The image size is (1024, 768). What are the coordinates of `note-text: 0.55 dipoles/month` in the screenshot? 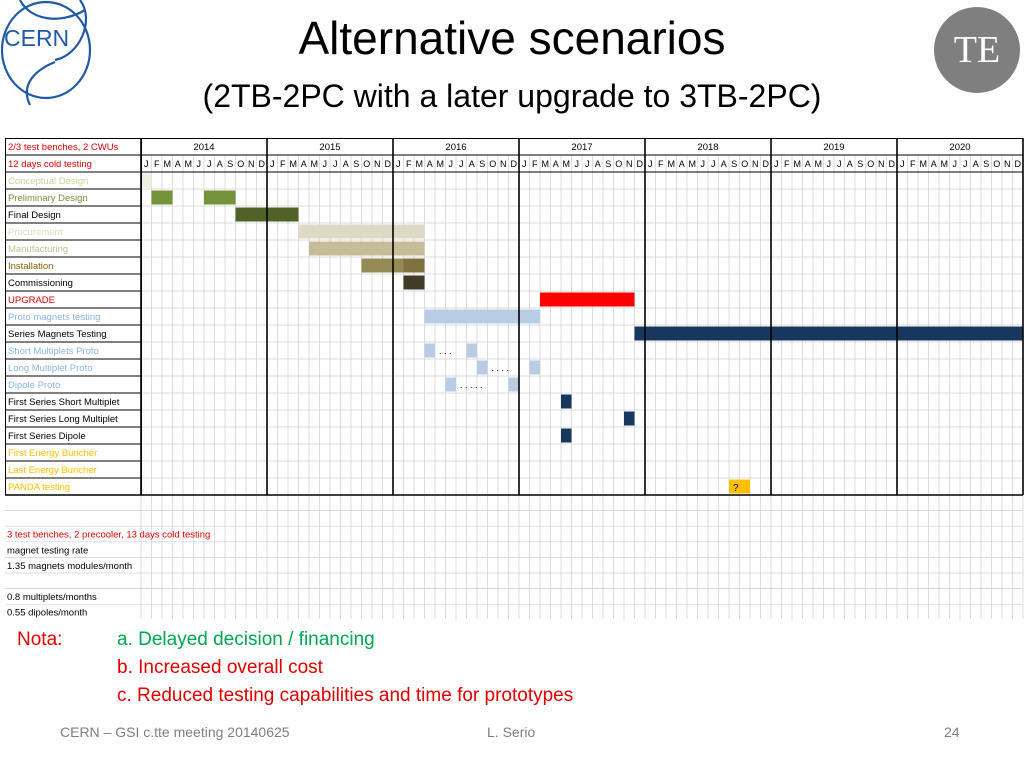 It's located at (47, 613).